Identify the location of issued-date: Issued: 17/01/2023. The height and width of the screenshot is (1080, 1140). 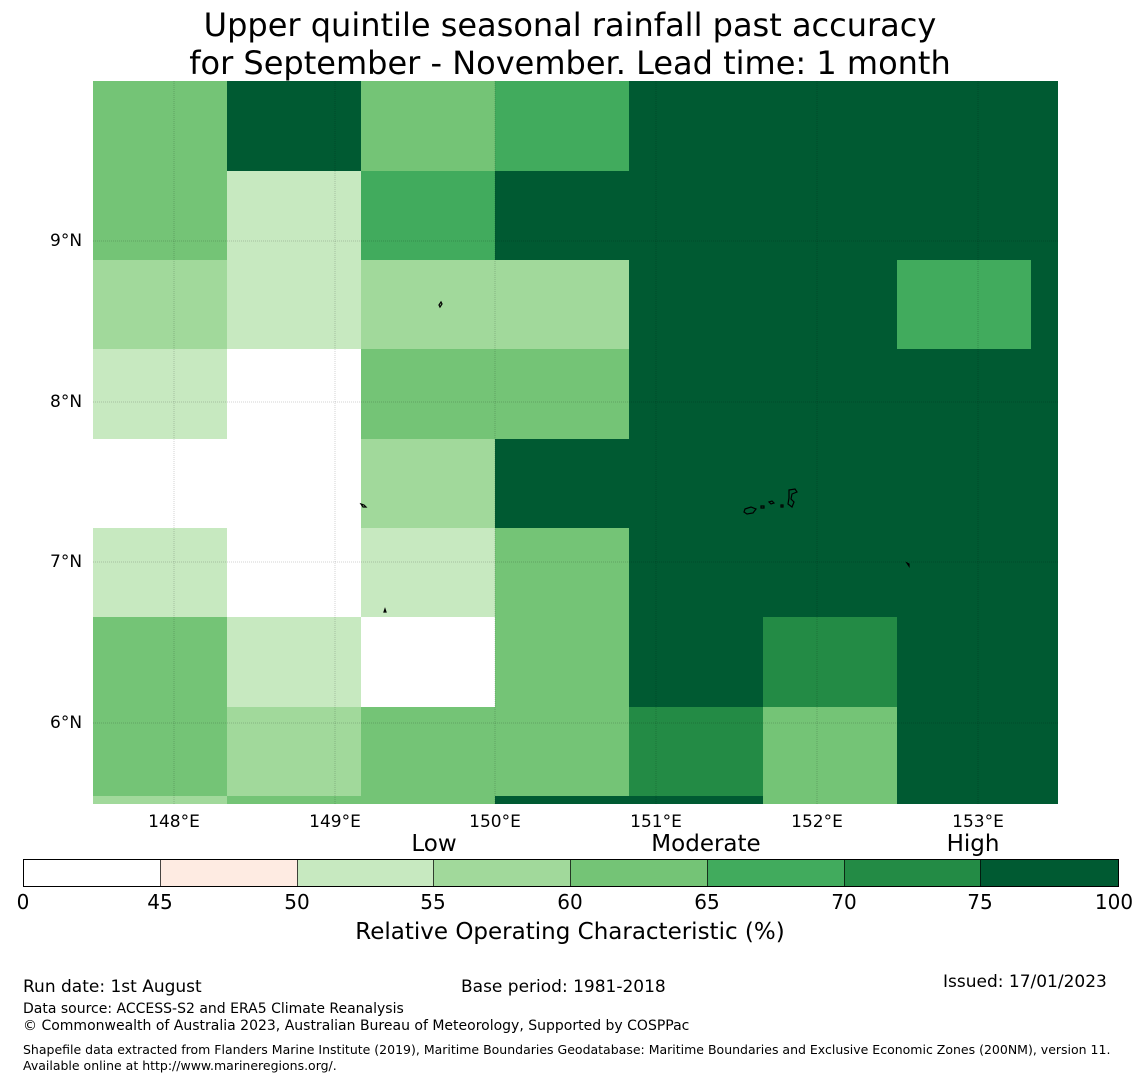
(1025, 982).